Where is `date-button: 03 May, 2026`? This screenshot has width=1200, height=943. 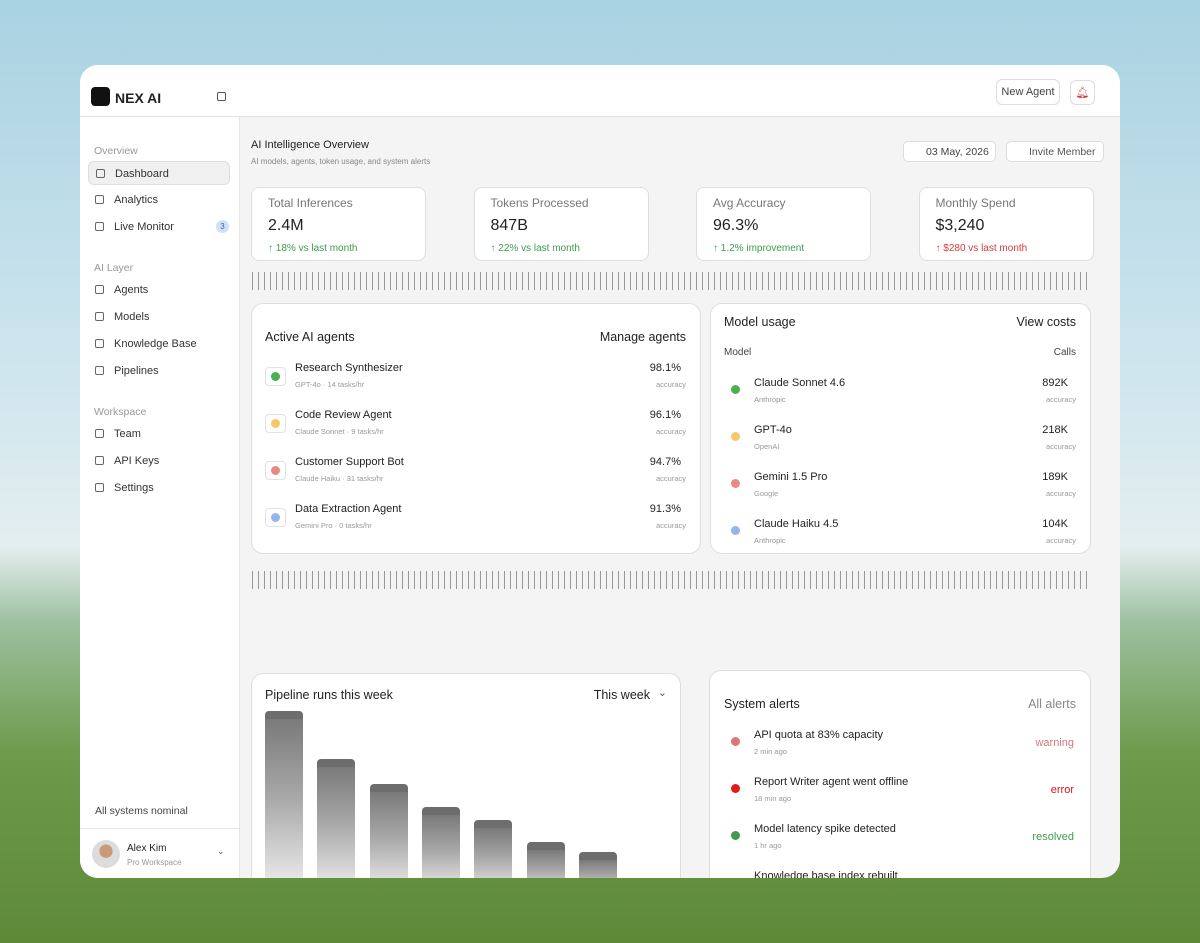
date-button: 03 May, 2026 is located at coordinates (949, 151).